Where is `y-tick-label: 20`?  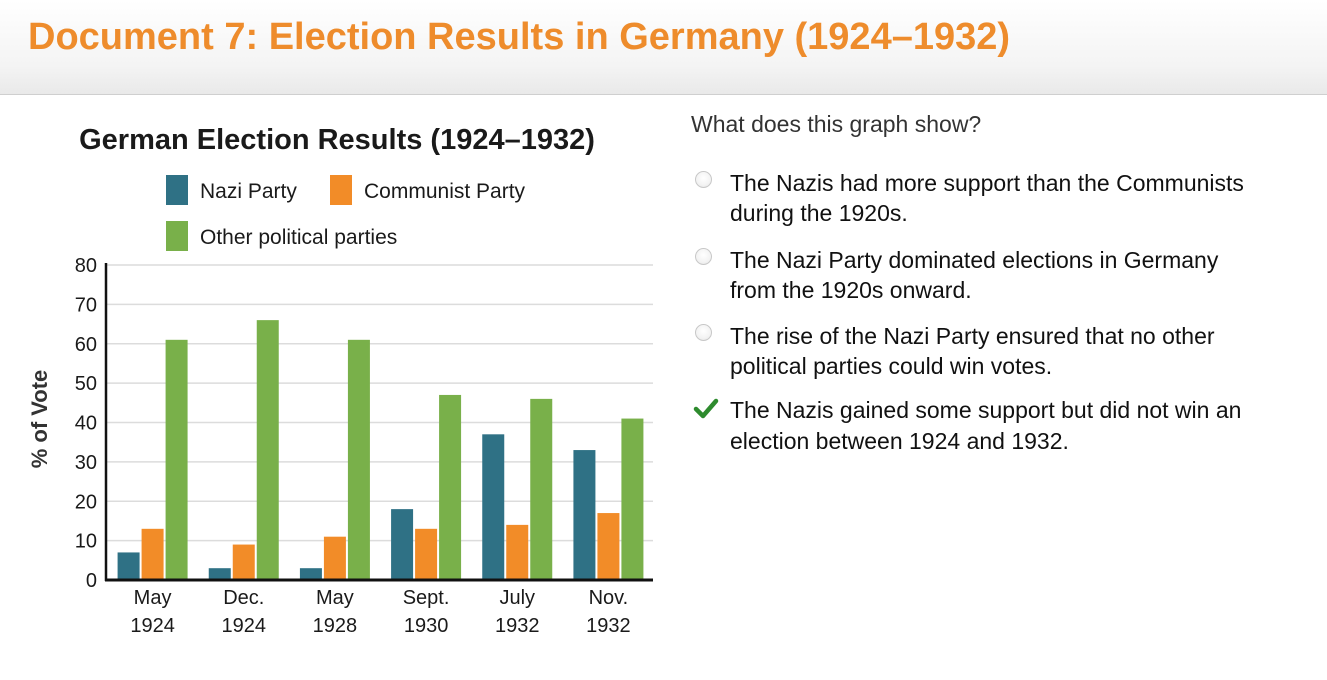 y-tick-label: 20 is located at coordinates (86, 502).